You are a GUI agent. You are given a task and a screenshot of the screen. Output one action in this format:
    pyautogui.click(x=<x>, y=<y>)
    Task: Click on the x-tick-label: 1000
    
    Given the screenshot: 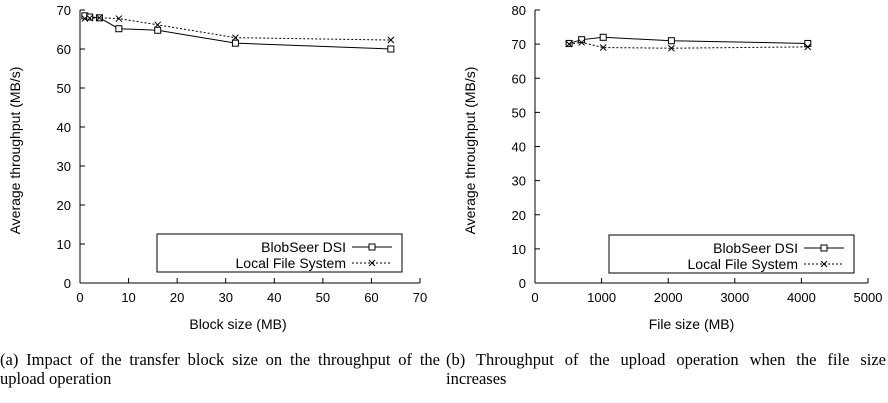 What is the action you would take?
    pyautogui.click(x=601, y=297)
    